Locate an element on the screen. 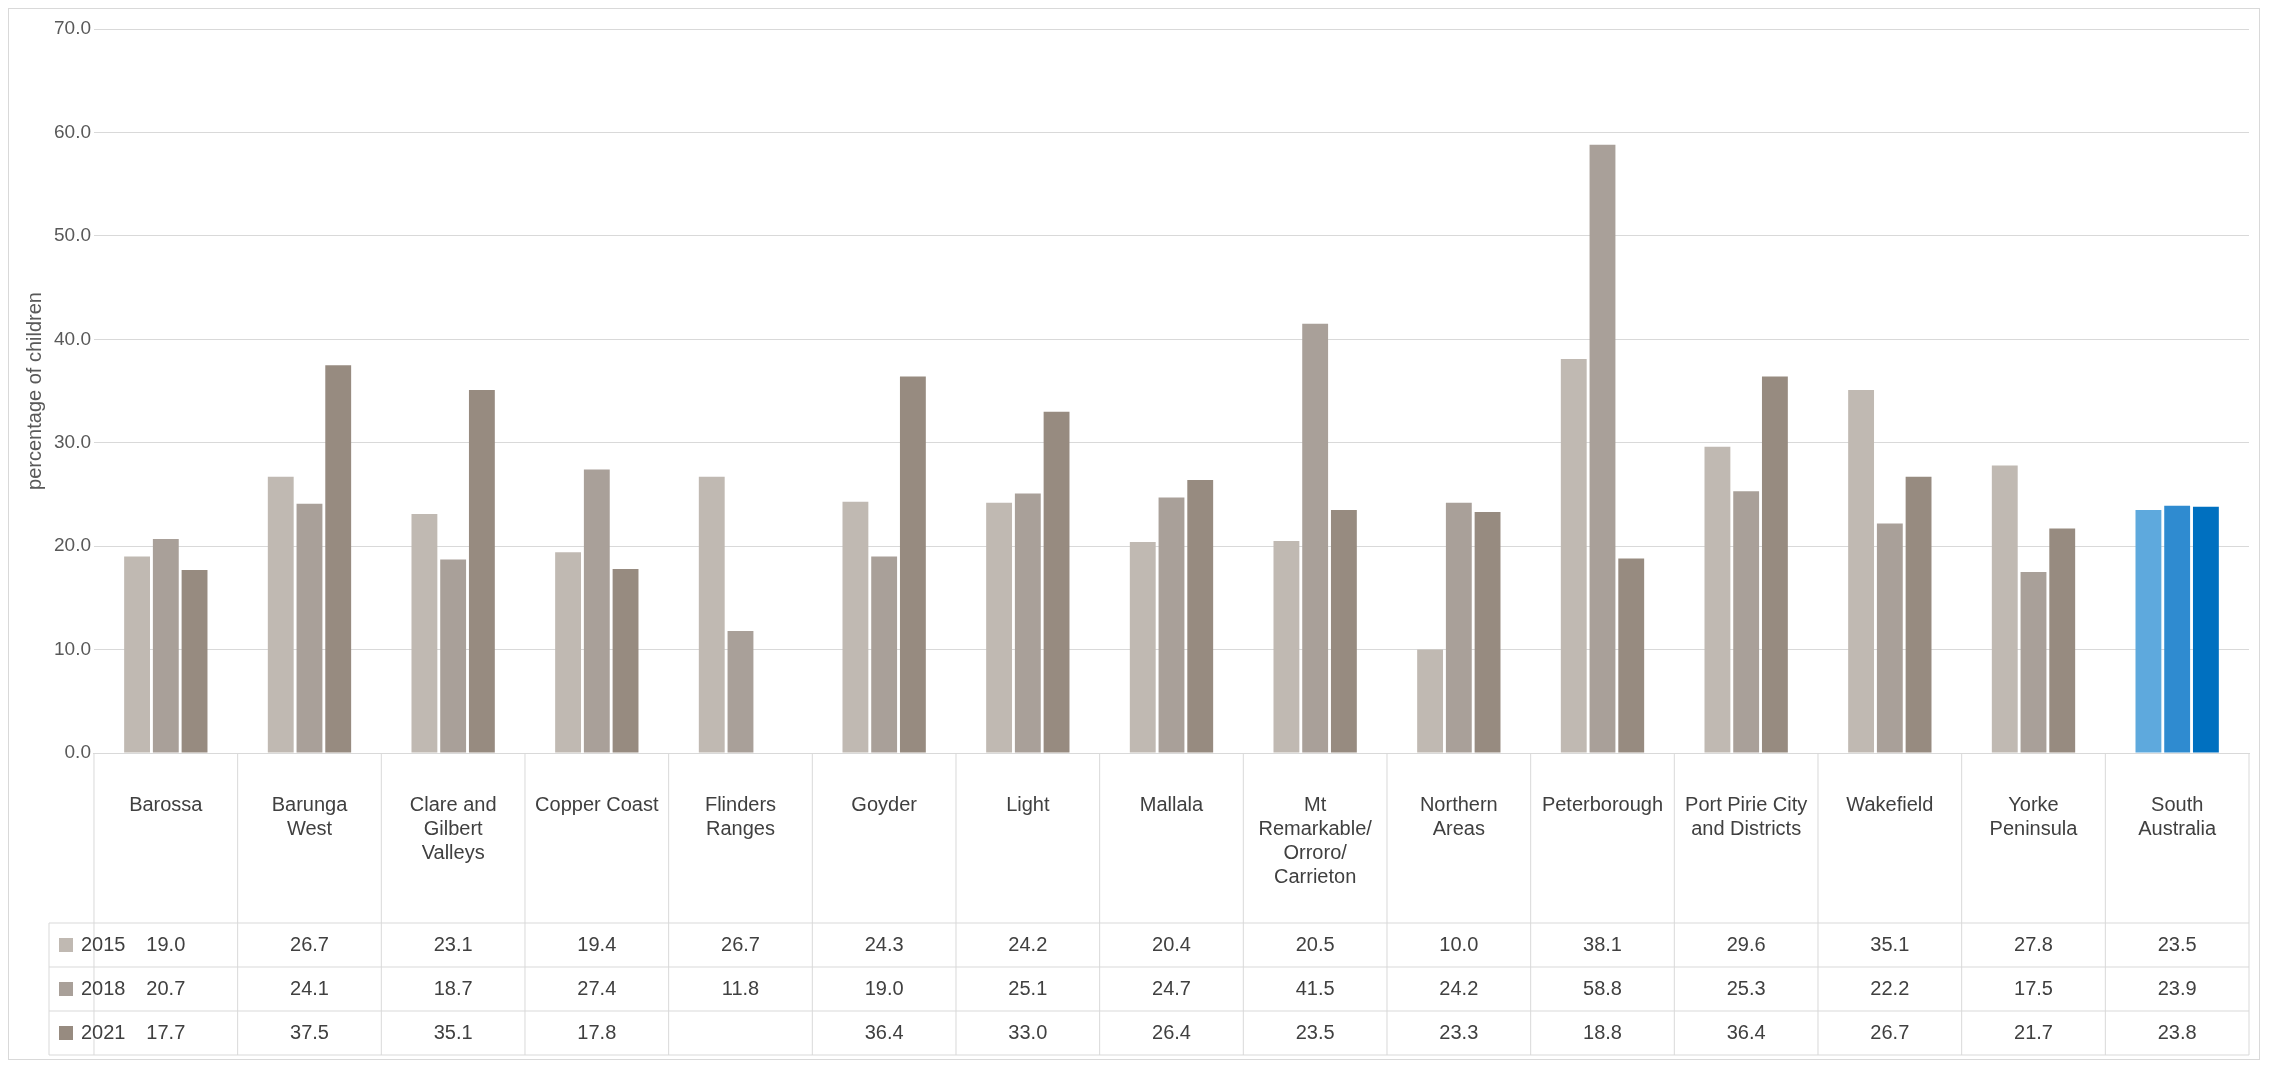 The image size is (2274, 1073). y-tick-label: 70.0 is located at coordinates (72, 28).